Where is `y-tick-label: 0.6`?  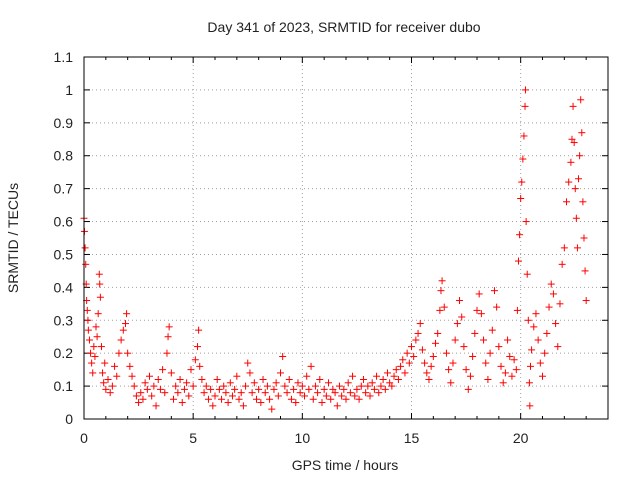
y-tick-label: 0.6 is located at coordinates (64, 222).